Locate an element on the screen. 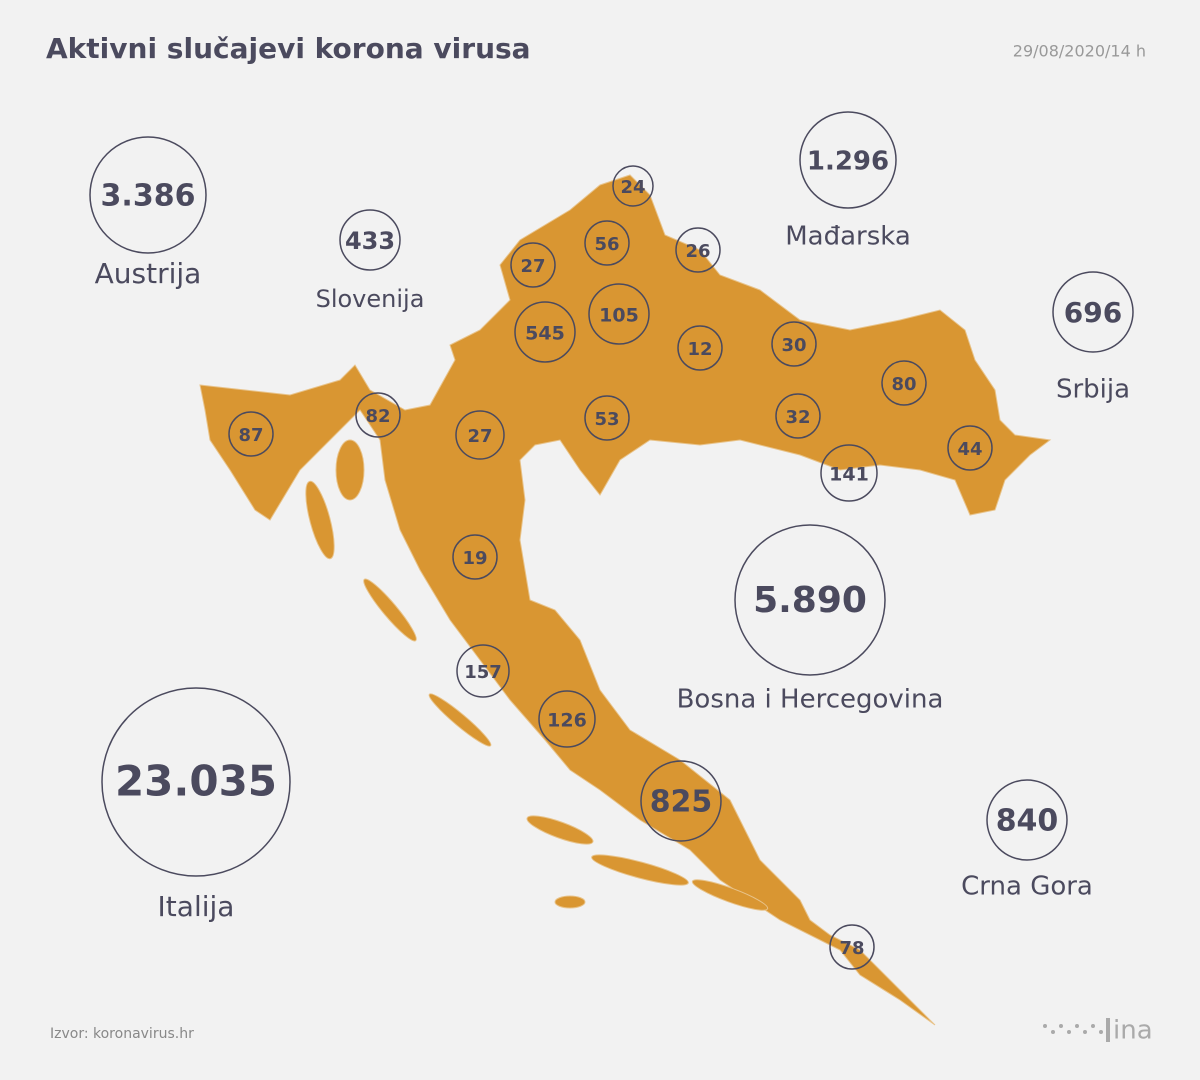 Image resolution: width=1200 pixels, height=1080 pixels. county-value: 141 is located at coordinates (849, 475).